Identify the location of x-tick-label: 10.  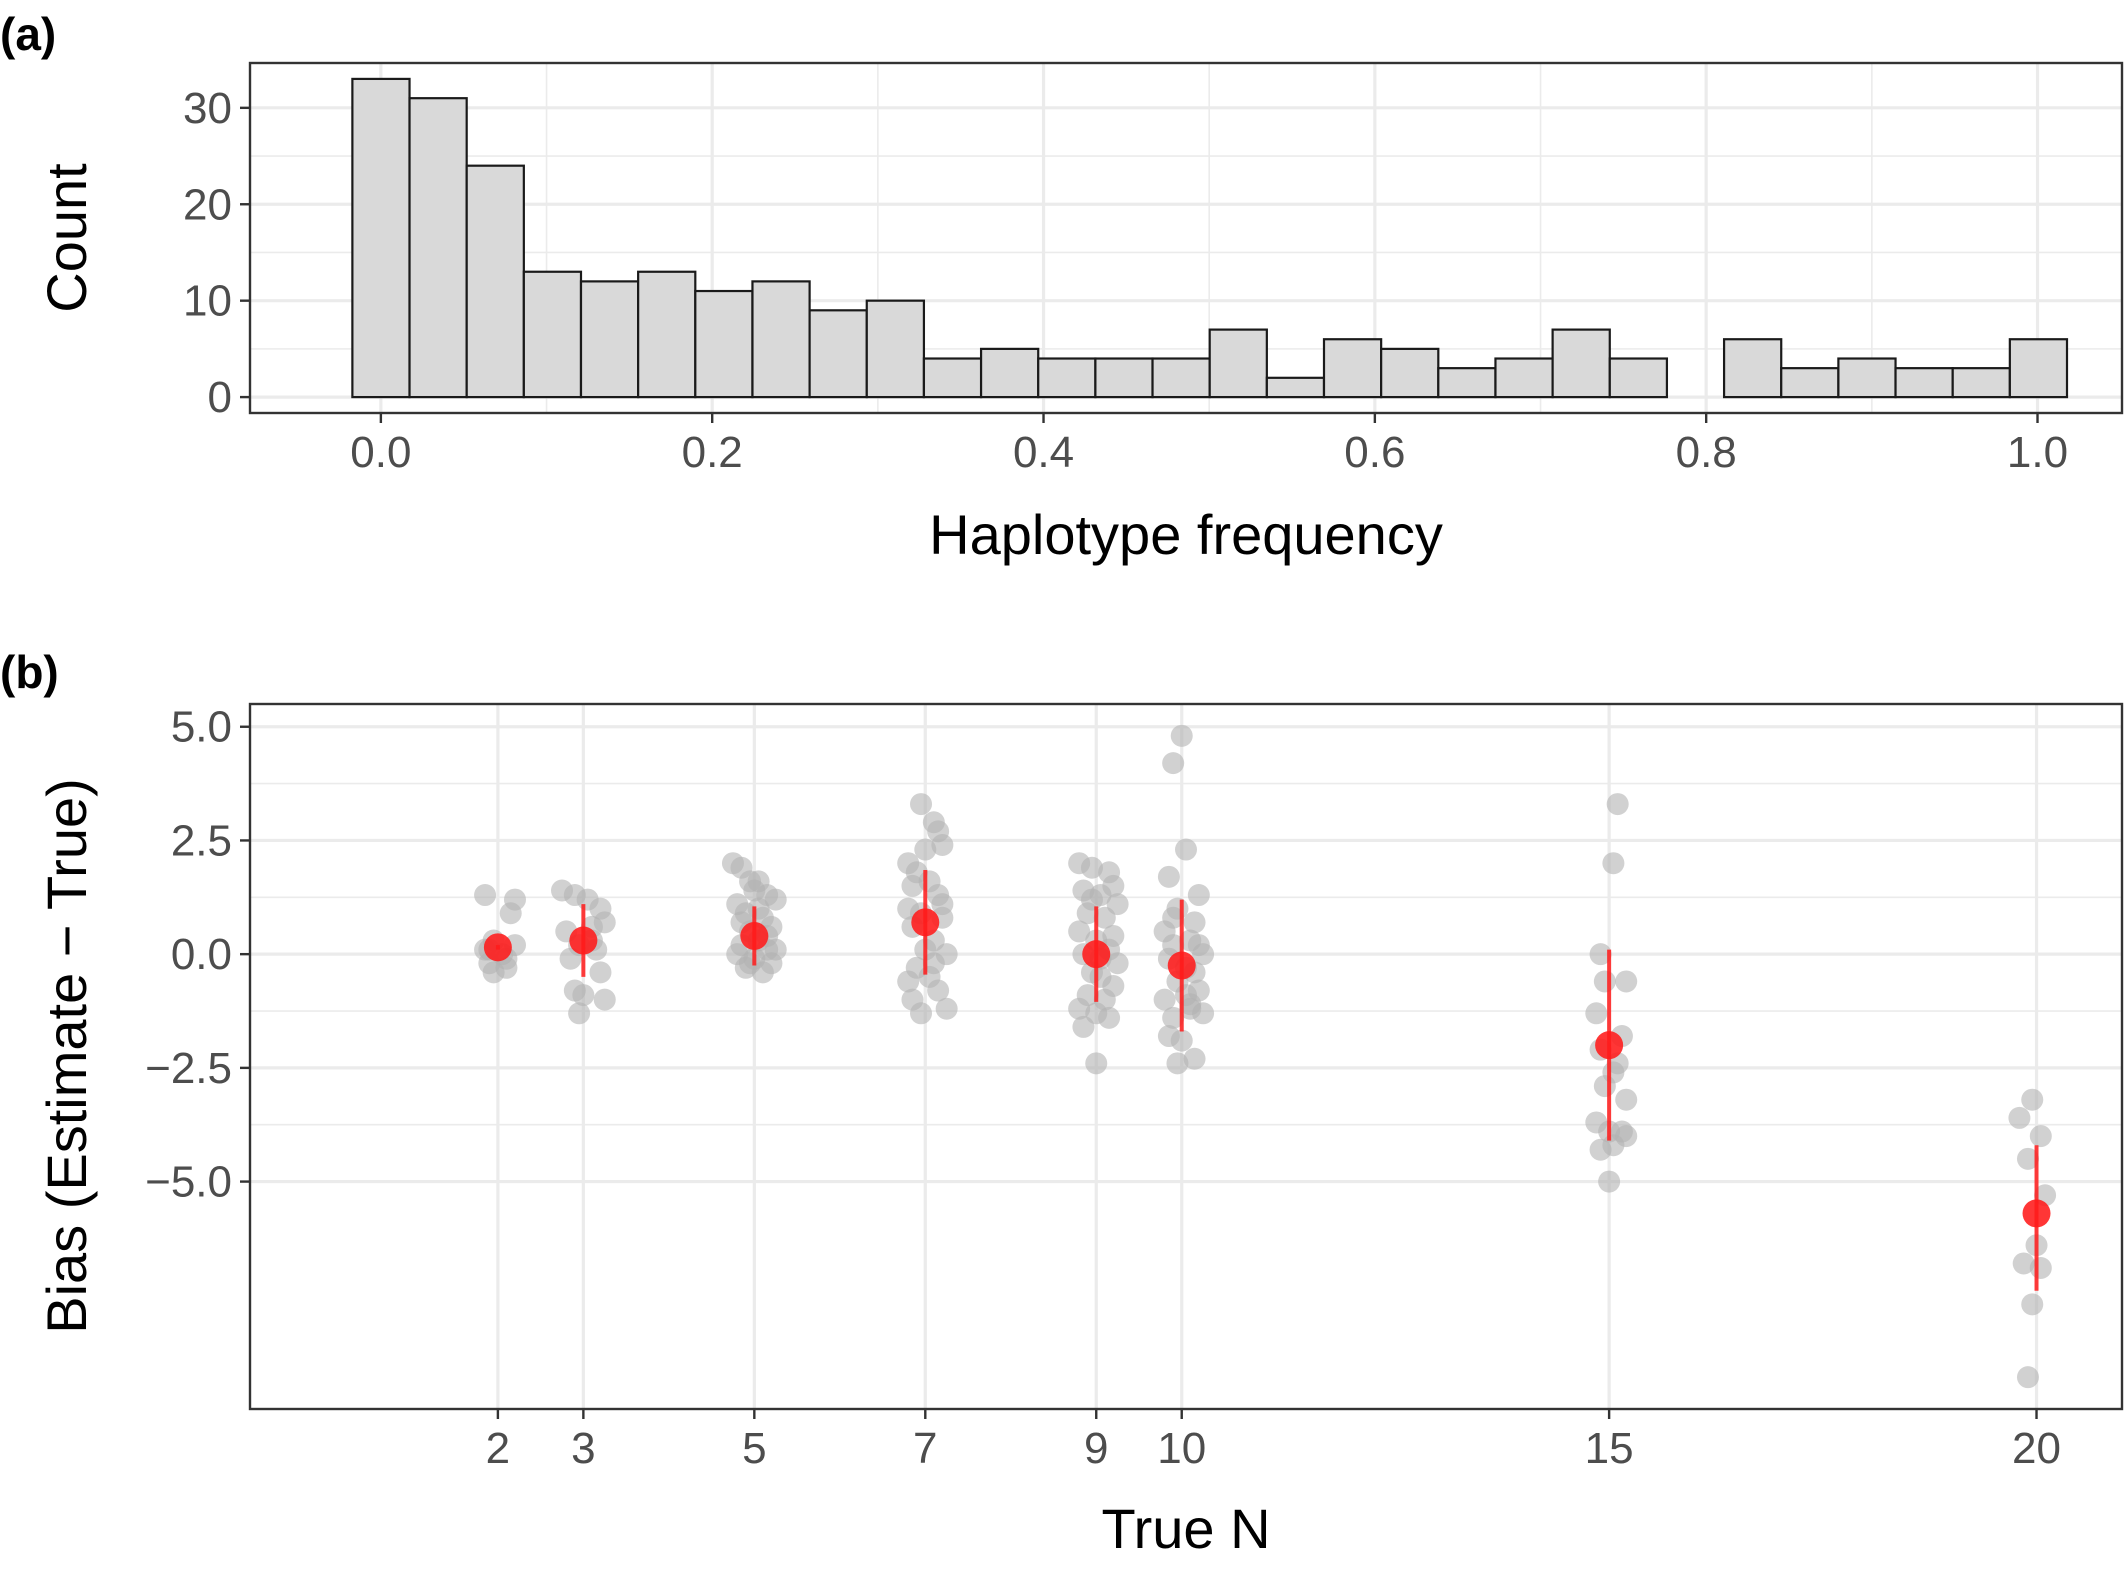
(1181, 1448).